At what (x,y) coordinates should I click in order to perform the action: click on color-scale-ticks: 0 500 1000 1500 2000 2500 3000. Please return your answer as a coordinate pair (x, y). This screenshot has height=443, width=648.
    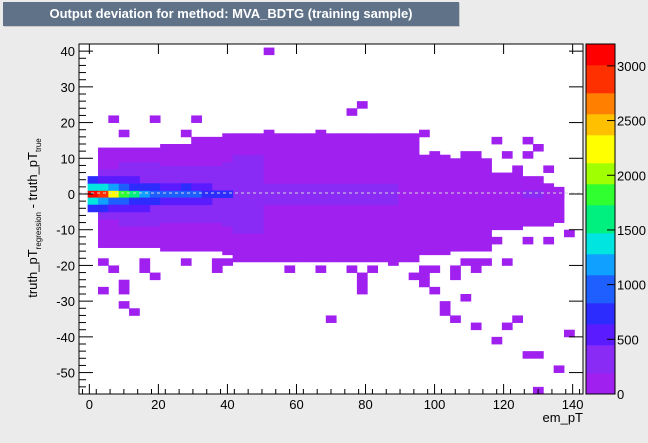
    Looking at the image, I should click on (626, 230).